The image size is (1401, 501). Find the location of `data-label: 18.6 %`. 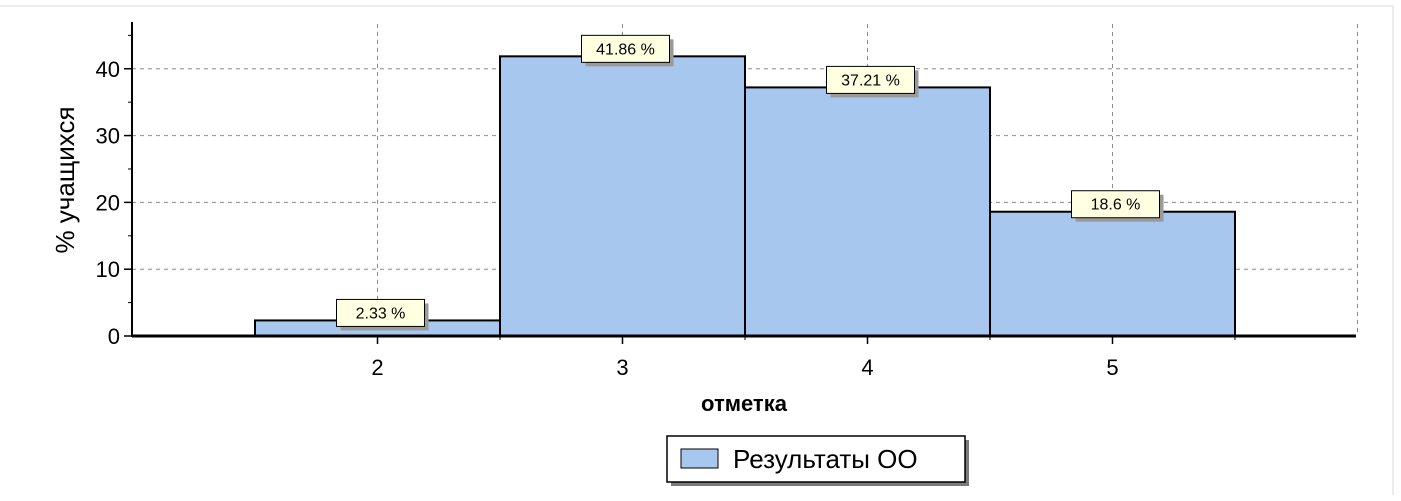

data-label: 18.6 % is located at coordinates (1116, 205).